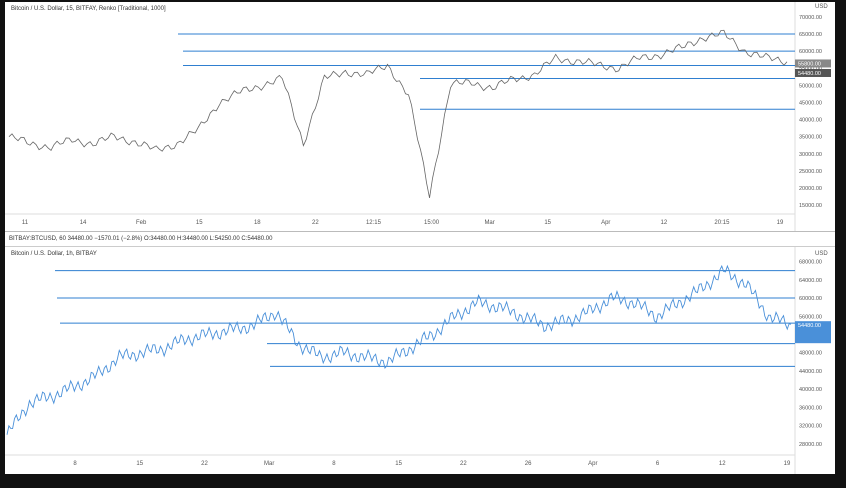  I want to click on y-tick-label: 32000.00, so click(810, 427).